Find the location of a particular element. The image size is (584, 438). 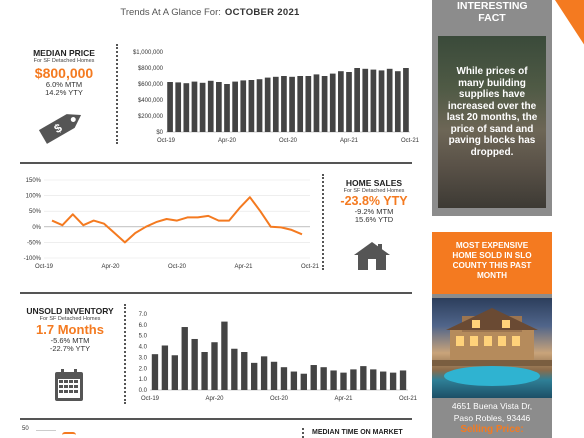

selling-price-label: Selling Price: is located at coordinates (492, 429).